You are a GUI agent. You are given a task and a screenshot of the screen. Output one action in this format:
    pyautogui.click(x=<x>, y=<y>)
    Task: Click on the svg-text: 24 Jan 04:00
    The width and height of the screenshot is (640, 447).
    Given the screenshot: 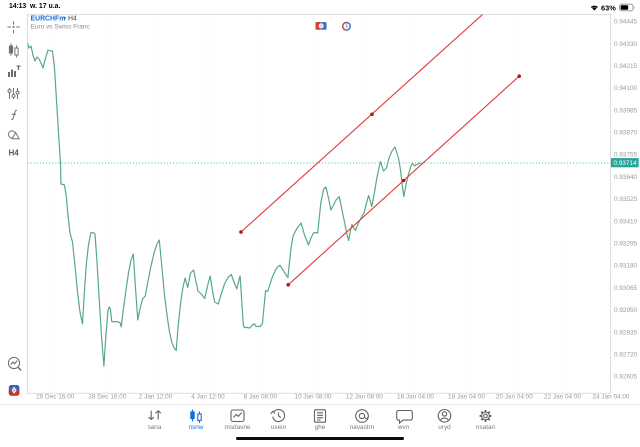 What is the action you would take?
    pyautogui.click(x=611, y=397)
    